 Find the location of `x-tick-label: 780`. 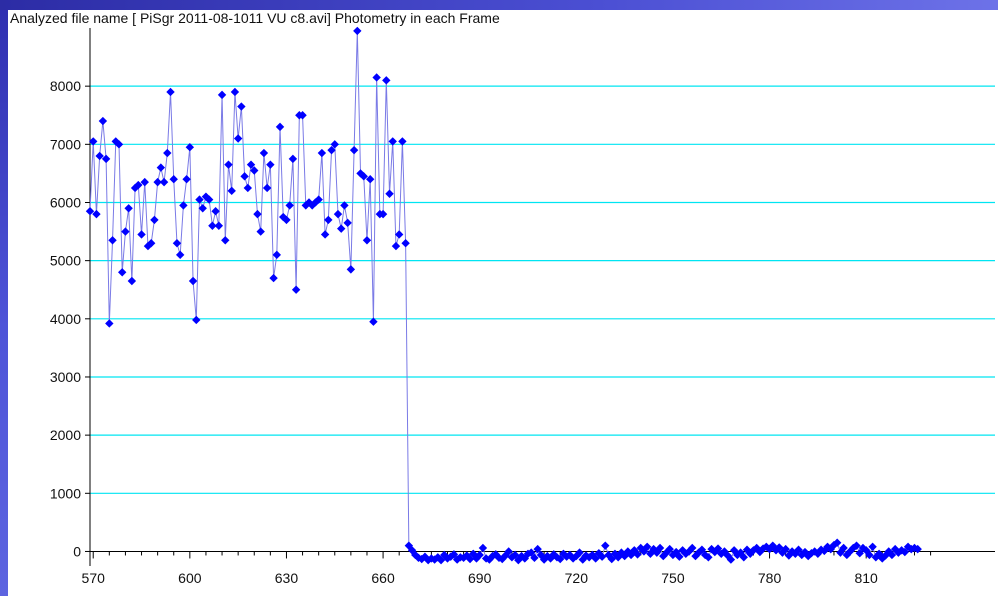

x-tick-label: 780 is located at coordinates (770, 578).